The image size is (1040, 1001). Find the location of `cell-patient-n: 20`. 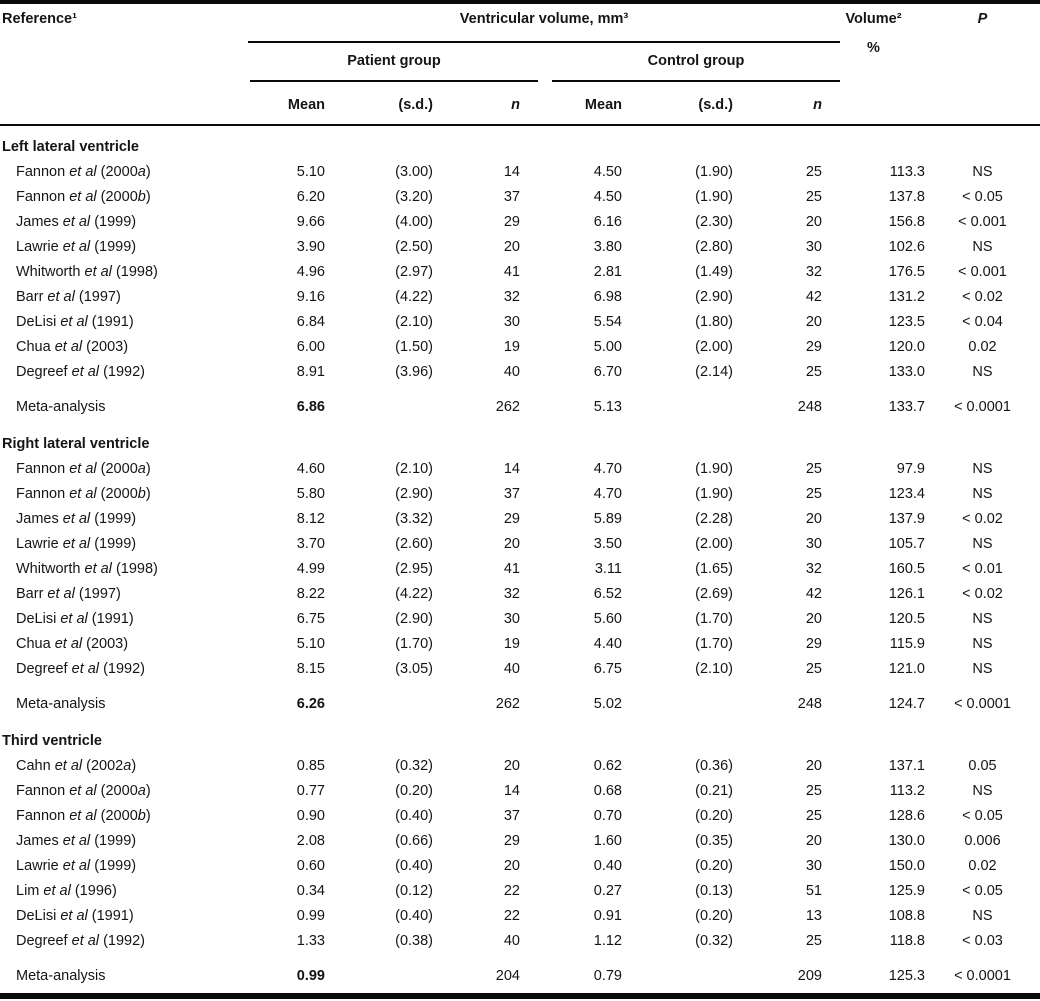

cell-patient-n: 20 is located at coordinates (511, 544).